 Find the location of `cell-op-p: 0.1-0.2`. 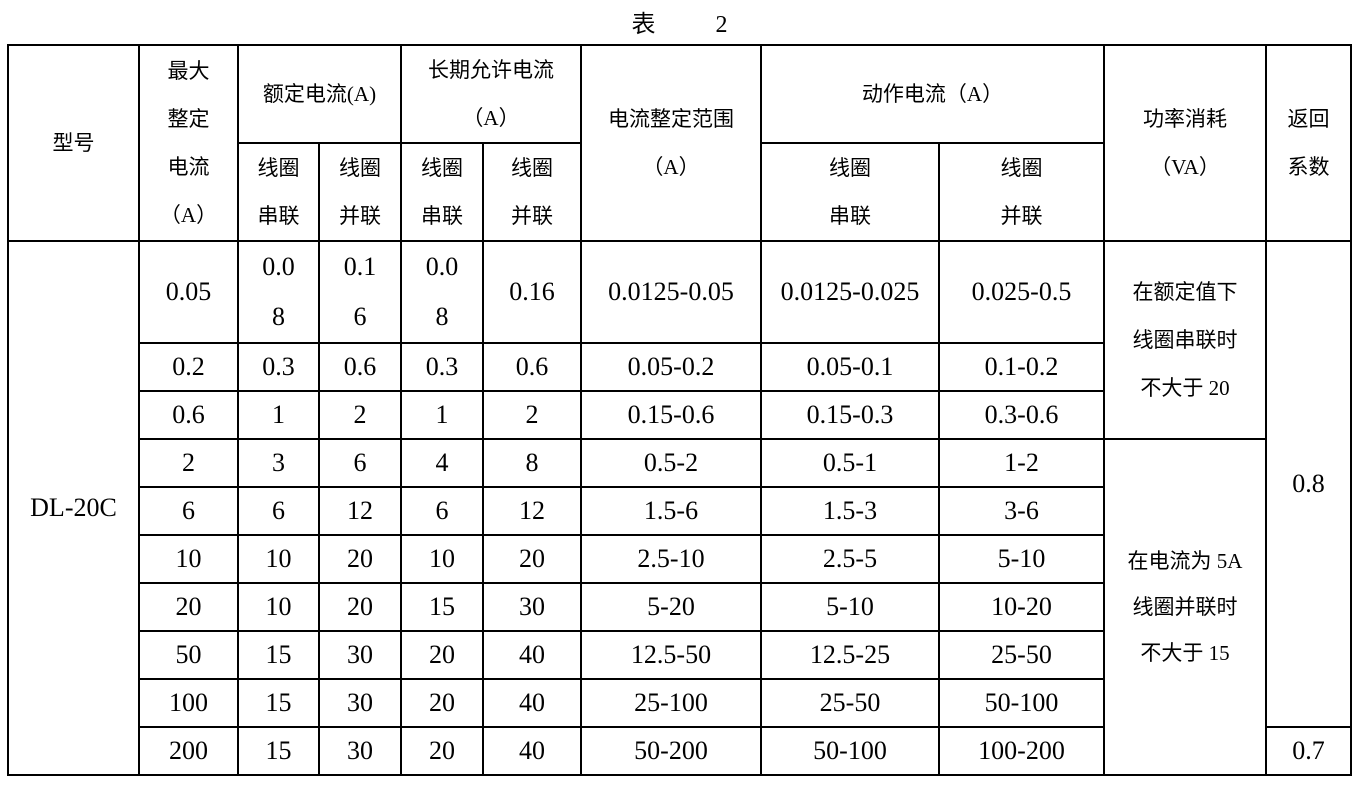

cell-op-p: 0.1-0.2 is located at coordinates (1021, 367).